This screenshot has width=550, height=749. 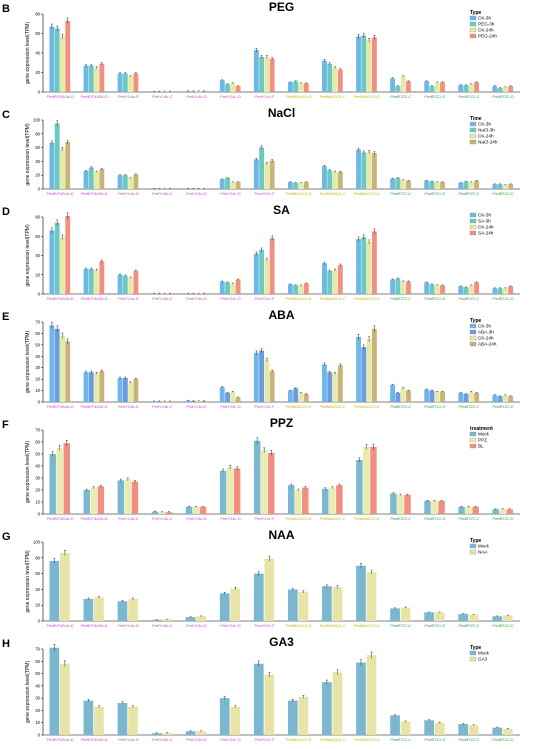 What do you see at coordinates (400, 739) in the screenshot?
I see `x-tick-label: PedBTZ1-C` at bounding box center [400, 739].